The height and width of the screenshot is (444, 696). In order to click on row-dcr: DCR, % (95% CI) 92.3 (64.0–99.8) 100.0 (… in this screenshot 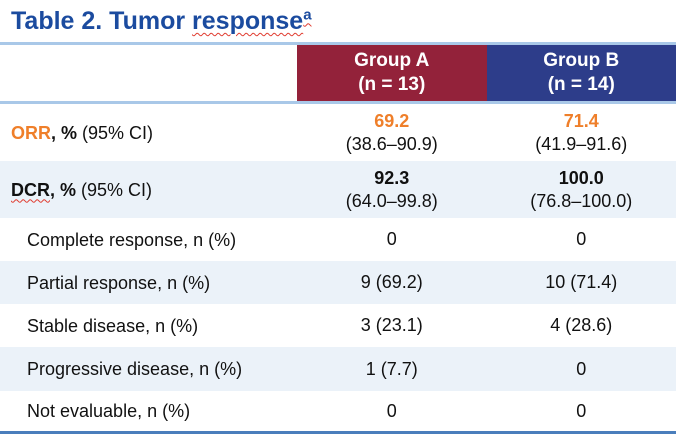, I will do `click(338, 189)`.